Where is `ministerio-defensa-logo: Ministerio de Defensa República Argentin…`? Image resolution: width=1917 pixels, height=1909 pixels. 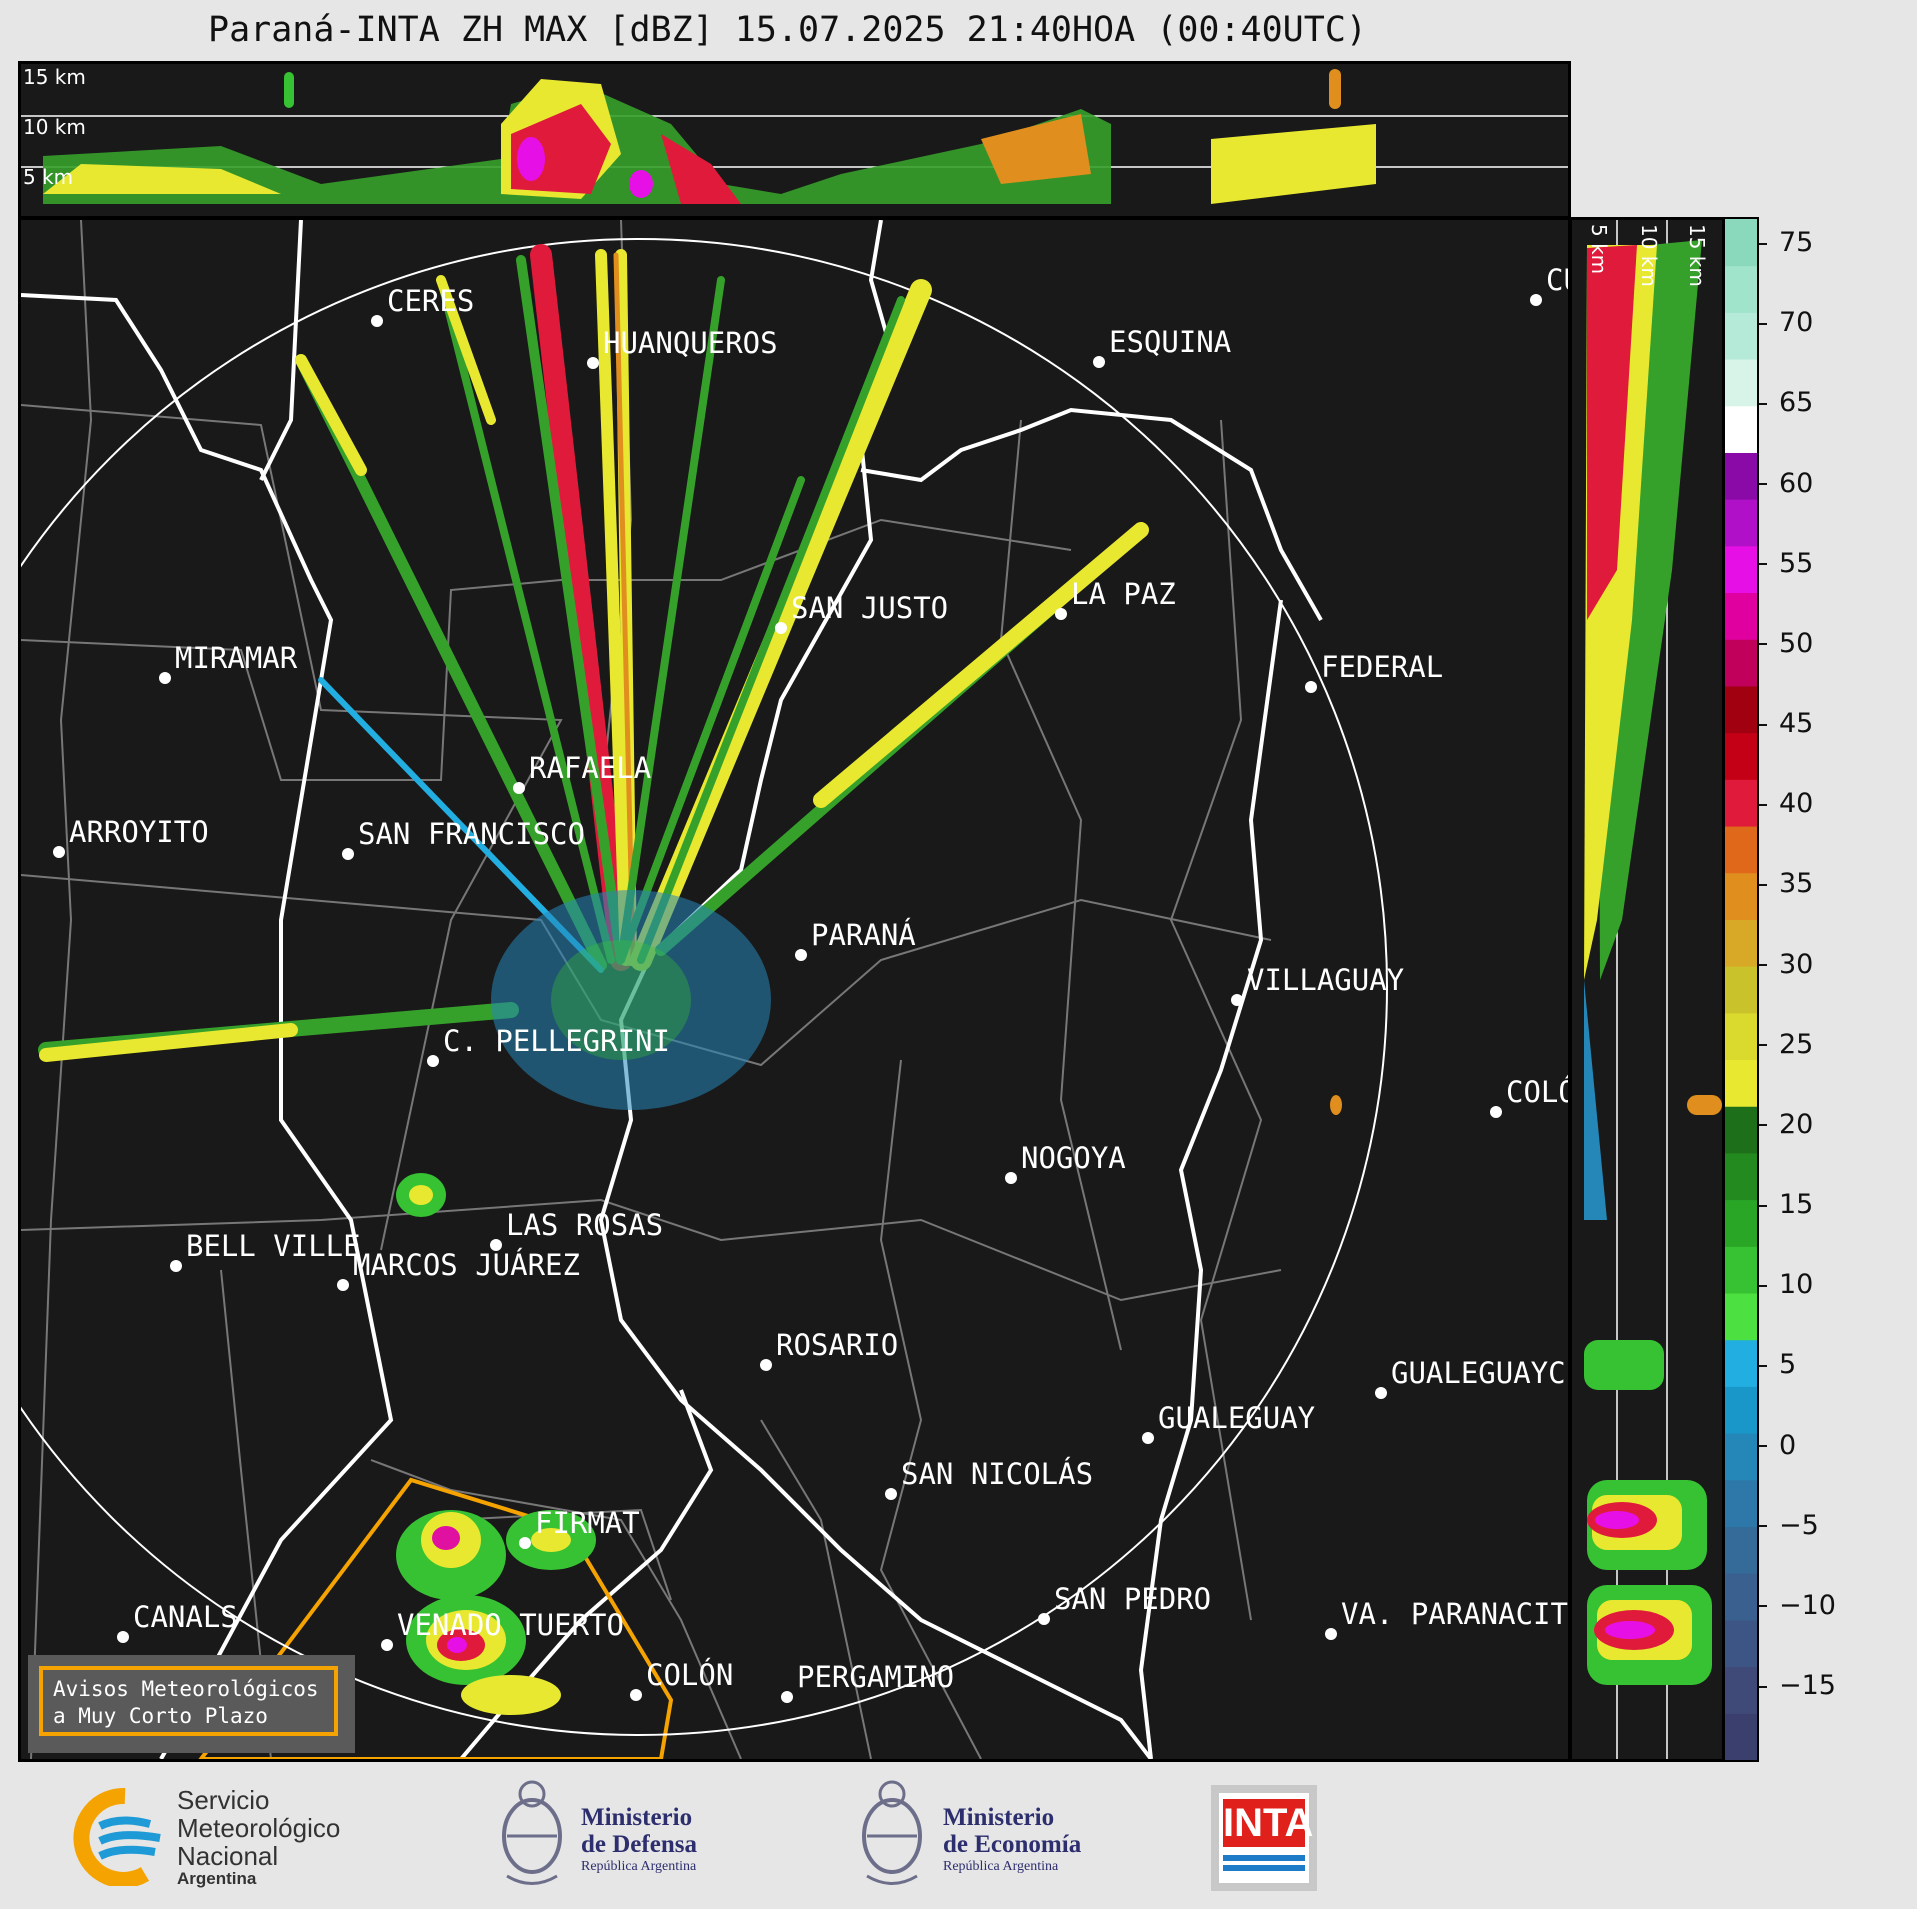
ministerio-defensa-logo: Ministerio de Defensa República Argentin… is located at coordinates (625, 1836).